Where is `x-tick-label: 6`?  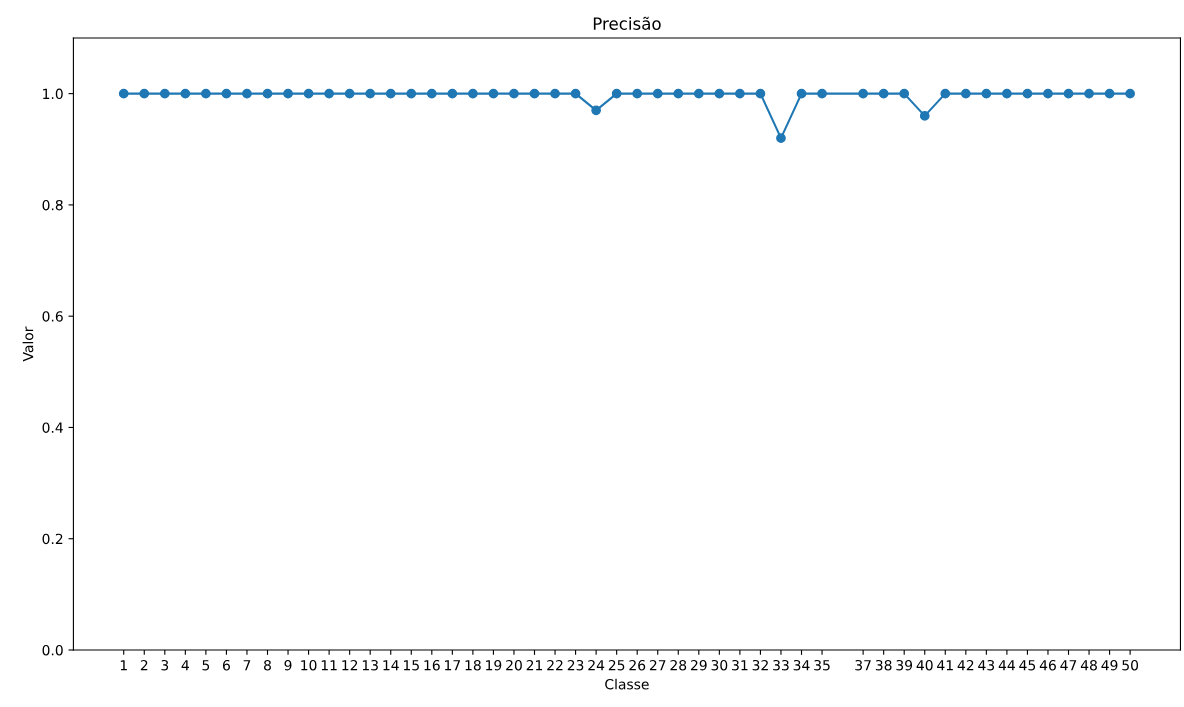 x-tick-label: 6 is located at coordinates (226, 665).